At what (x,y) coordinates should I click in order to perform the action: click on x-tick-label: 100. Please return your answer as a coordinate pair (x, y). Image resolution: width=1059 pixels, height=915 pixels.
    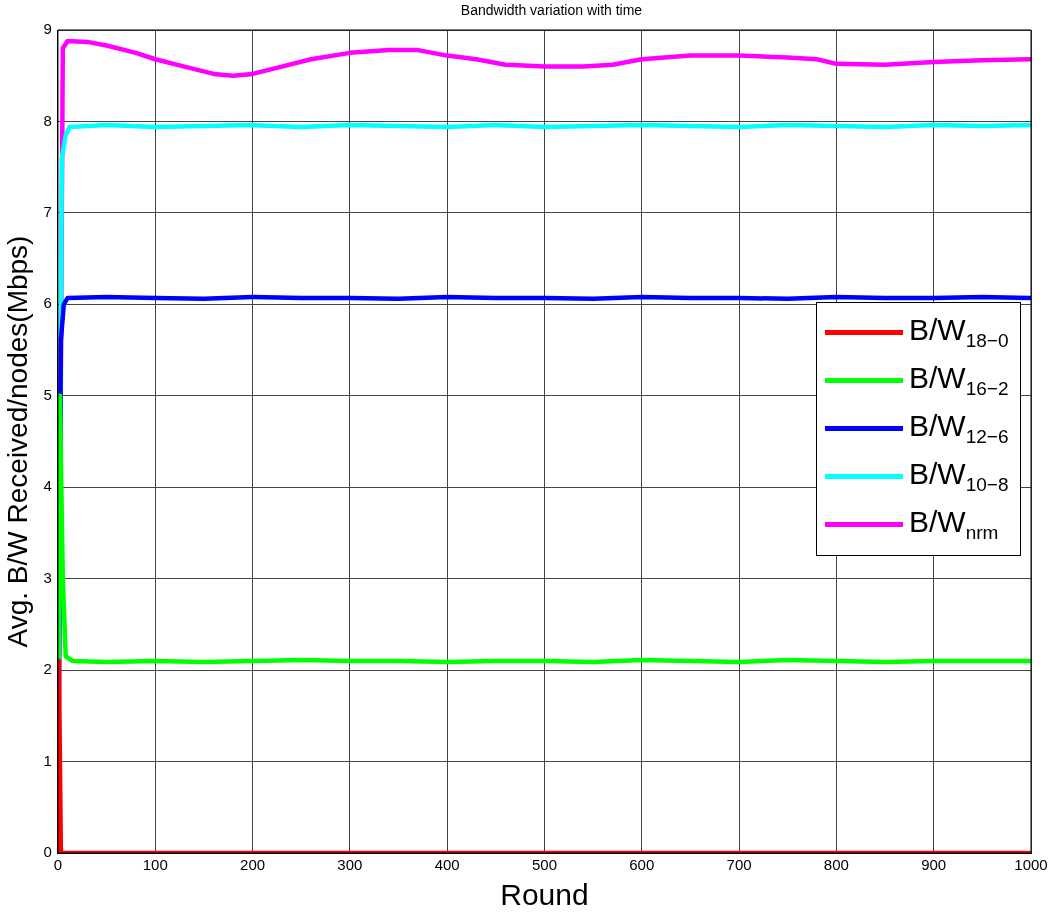
    Looking at the image, I should click on (155, 865).